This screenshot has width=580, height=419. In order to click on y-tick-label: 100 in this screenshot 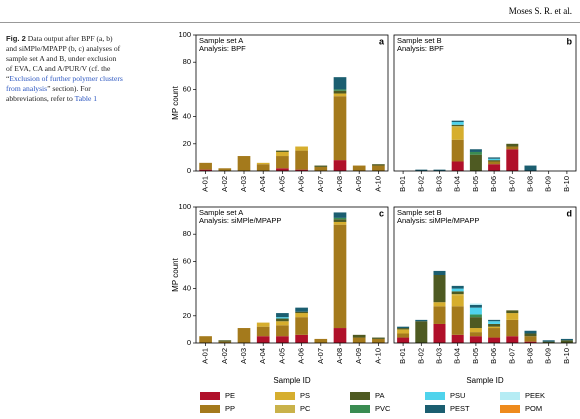, I will do `click(184, 34)`.